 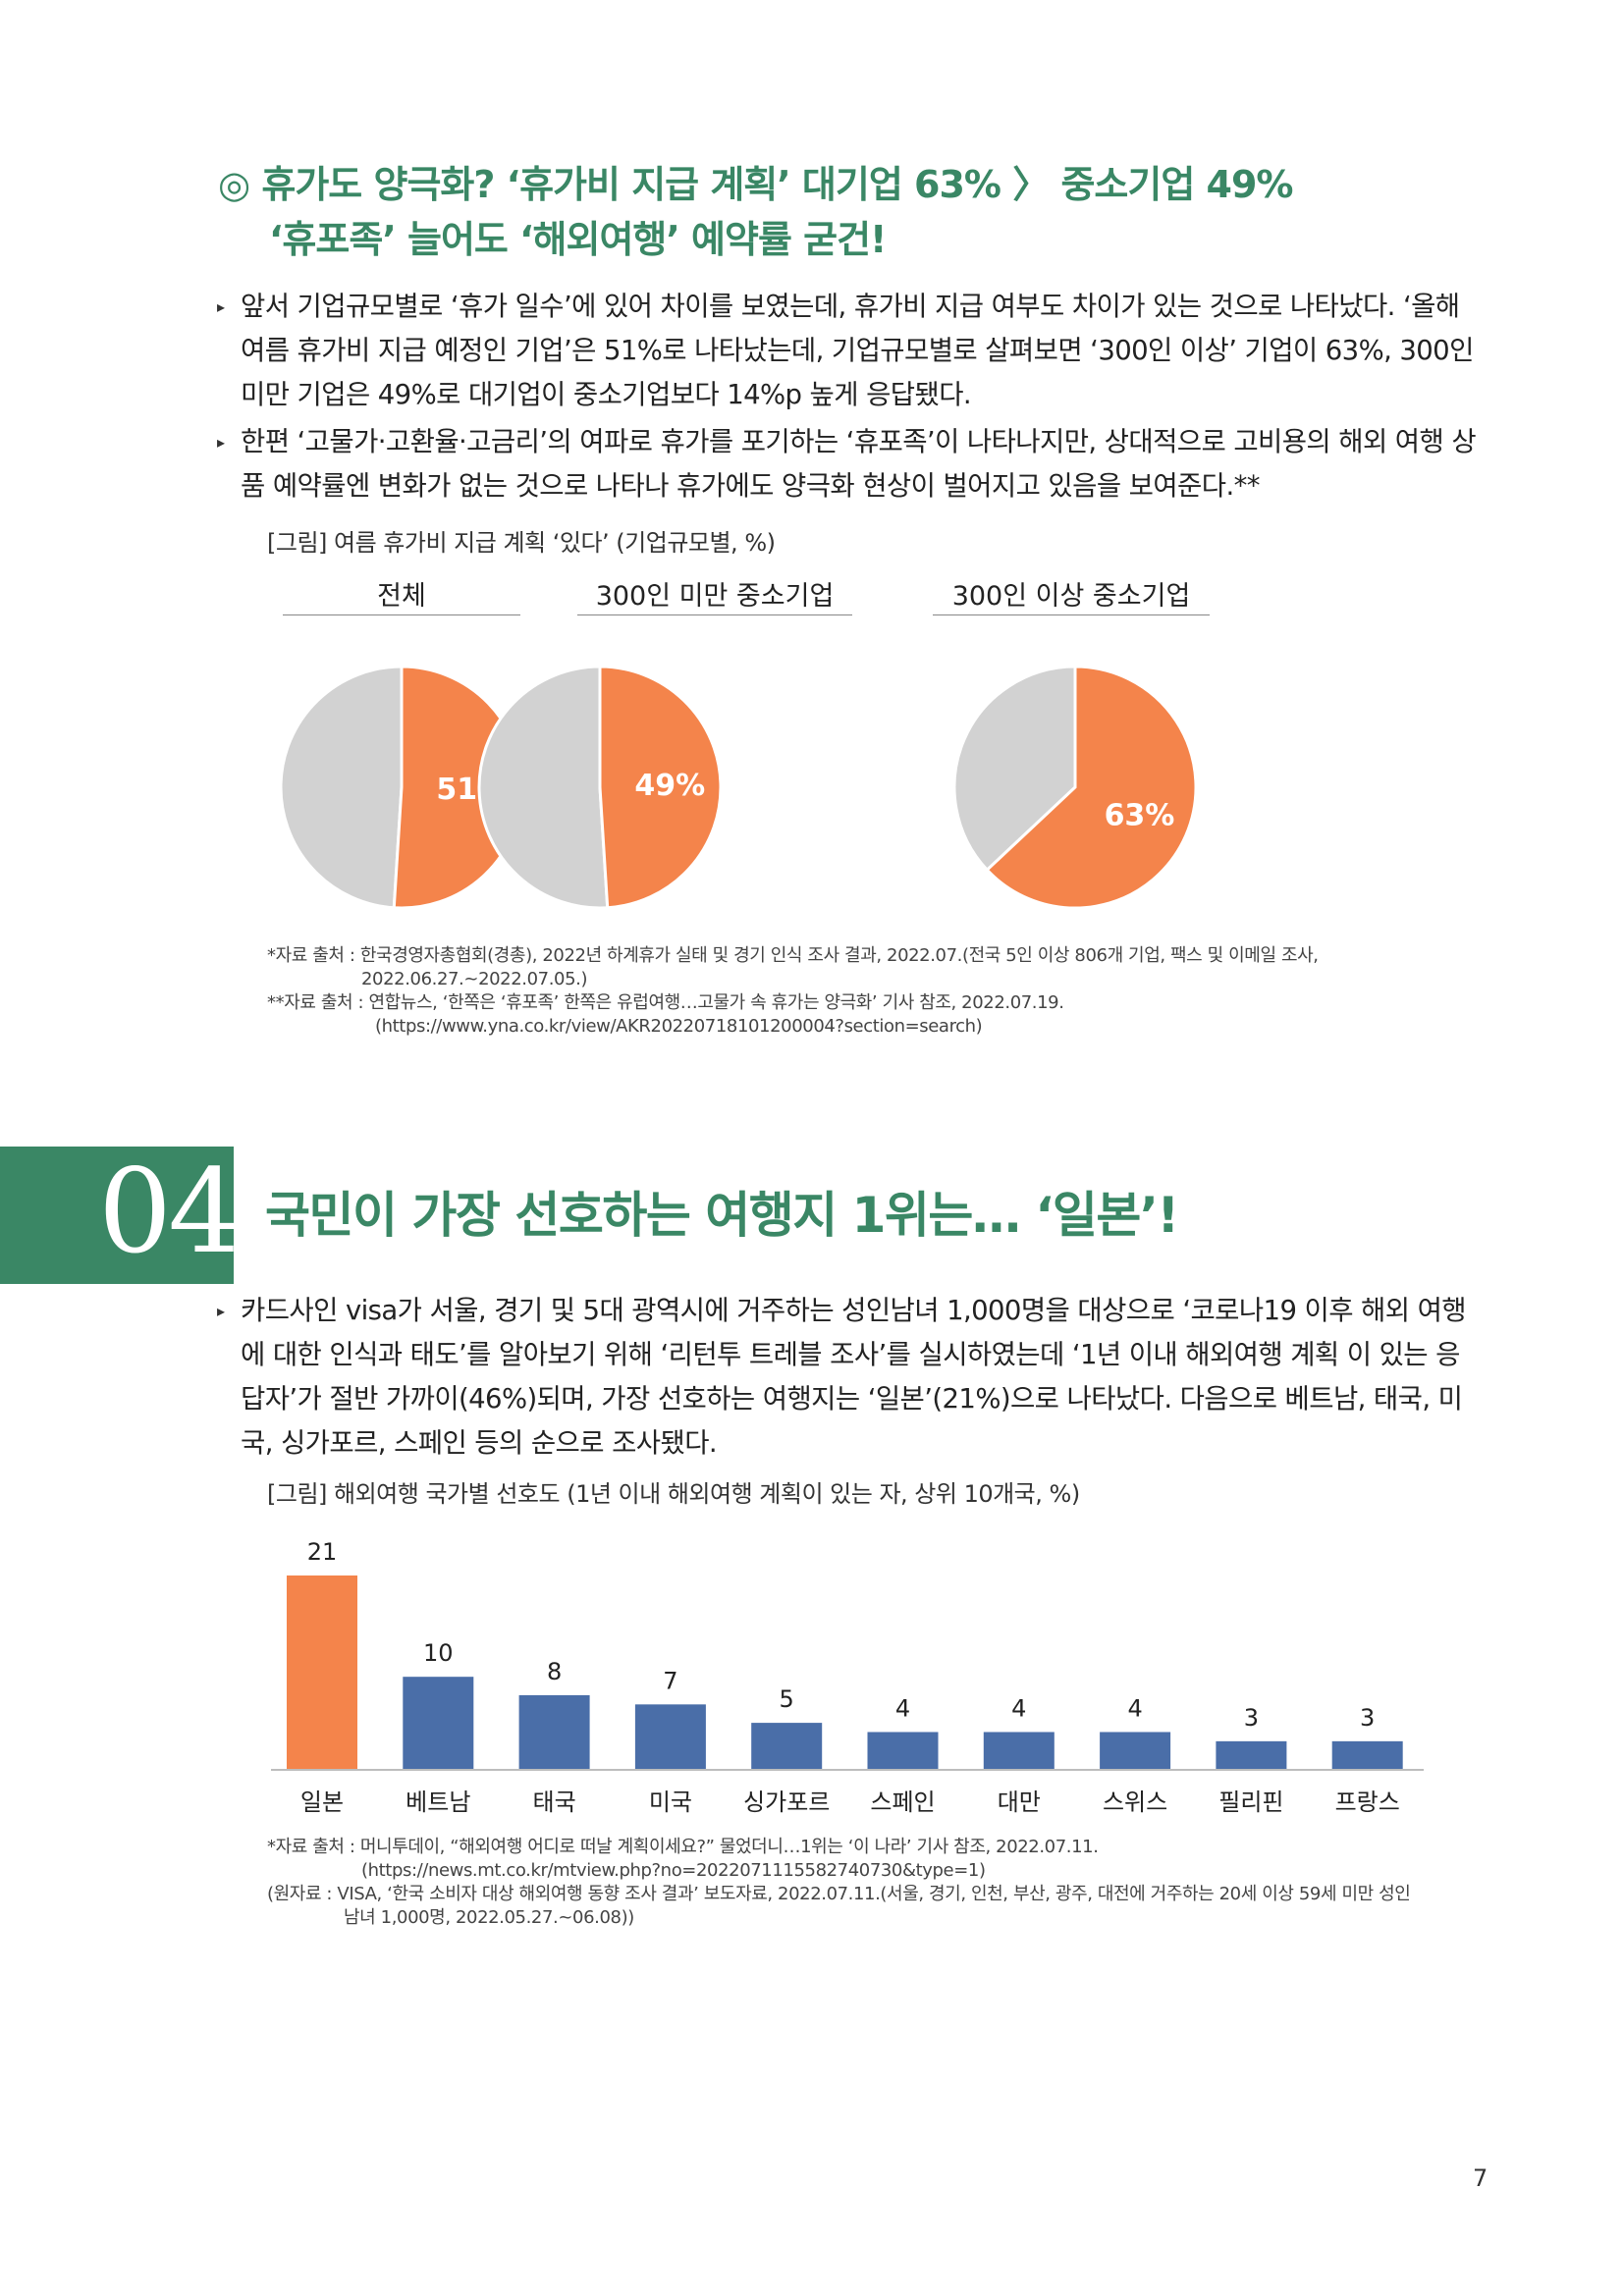 I want to click on heading-line2: ‘휴포족’ 늘어도 ‘해외여행’ 예약률 굳건!, so click(x=578, y=239).